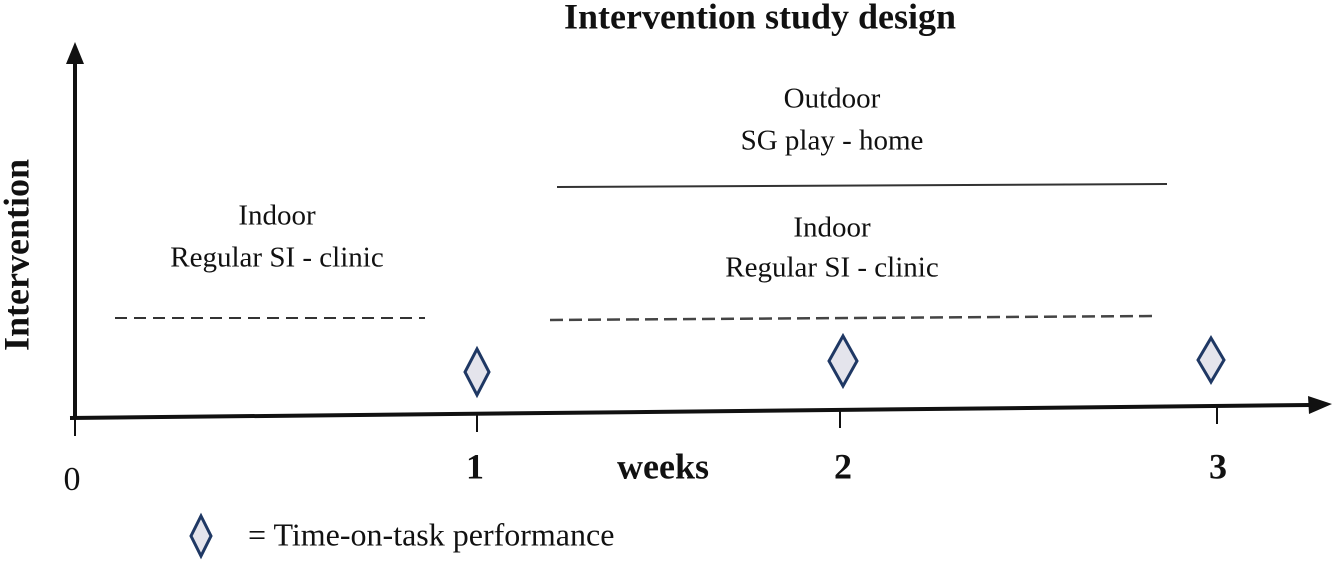  I want to click on tick-label: 2, so click(843, 466).